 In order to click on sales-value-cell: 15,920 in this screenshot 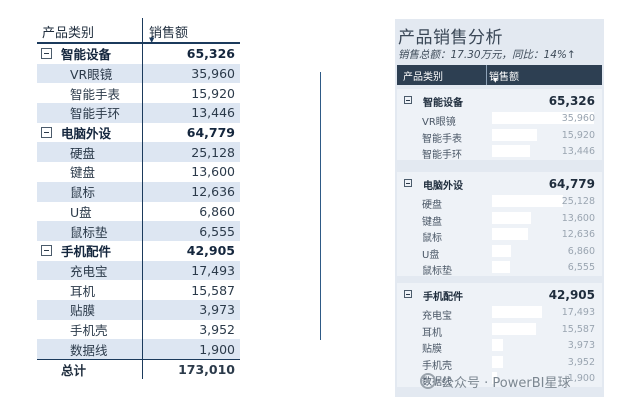, I will do `click(191, 93)`.